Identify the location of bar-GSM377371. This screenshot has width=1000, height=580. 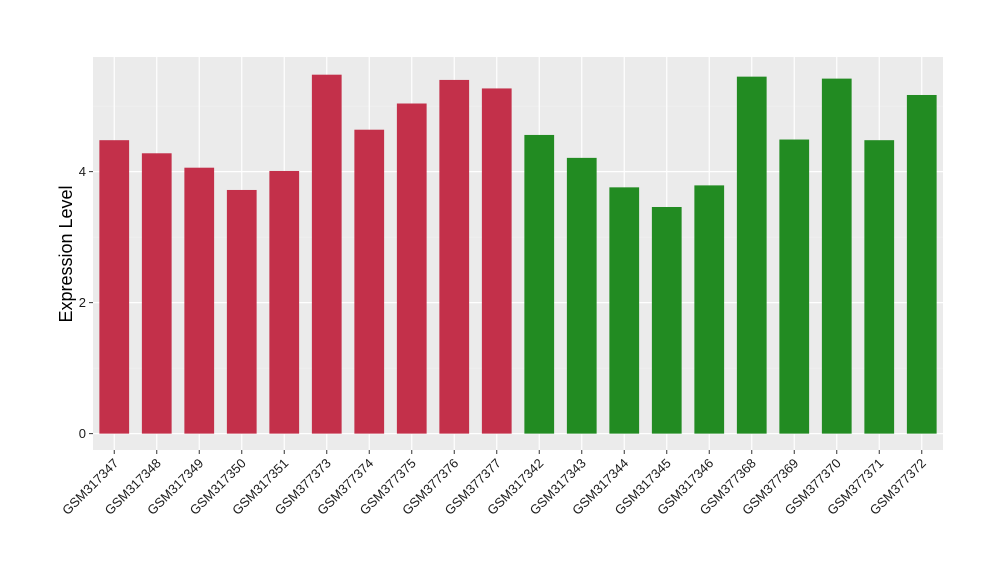
(879, 287).